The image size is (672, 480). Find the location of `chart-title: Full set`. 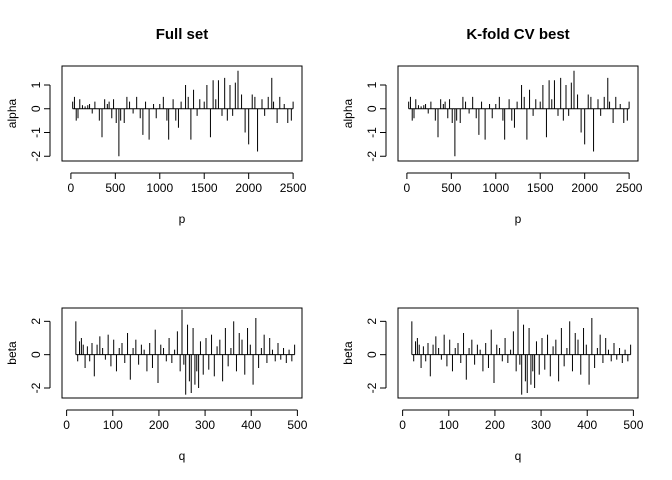

chart-title: Full set is located at coordinates (182, 34).